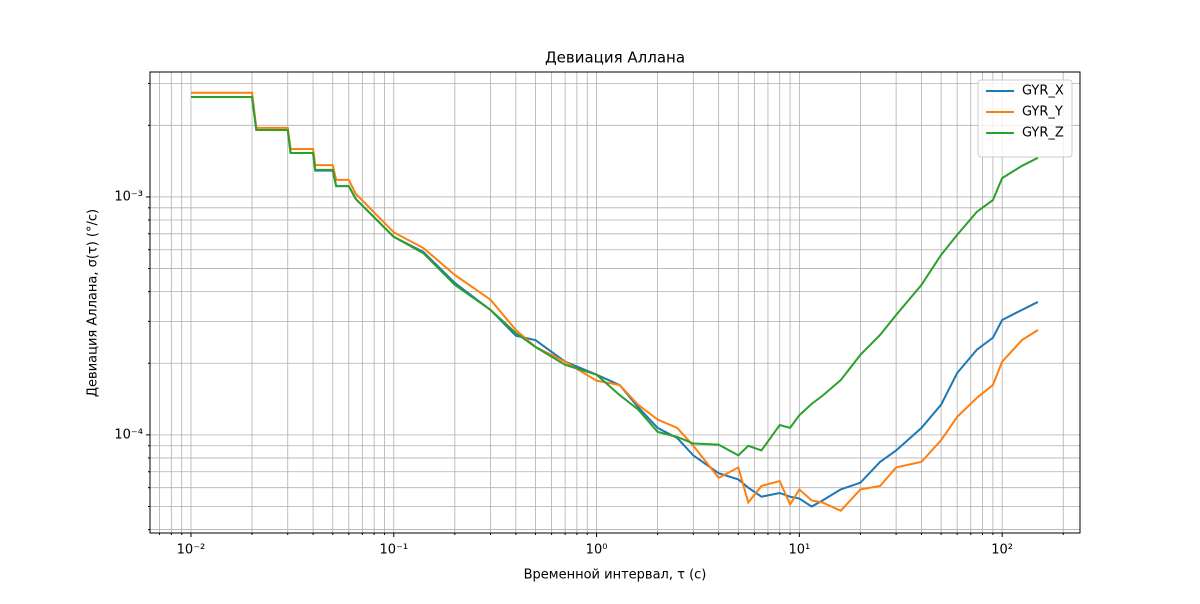 The width and height of the screenshot is (1200, 604). What do you see at coordinates (799, 550) in the screenshot?
I see `x-tick-label: 10¹` at bounding box center [799, 550].